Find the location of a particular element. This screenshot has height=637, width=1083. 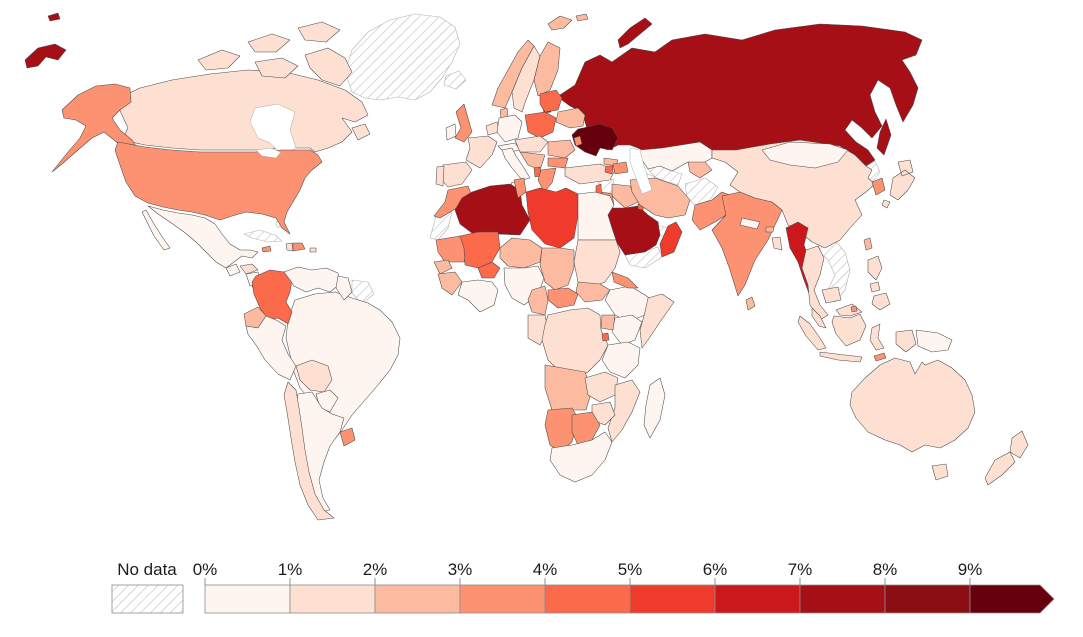

country-poland is located at coordinates (540, 125).